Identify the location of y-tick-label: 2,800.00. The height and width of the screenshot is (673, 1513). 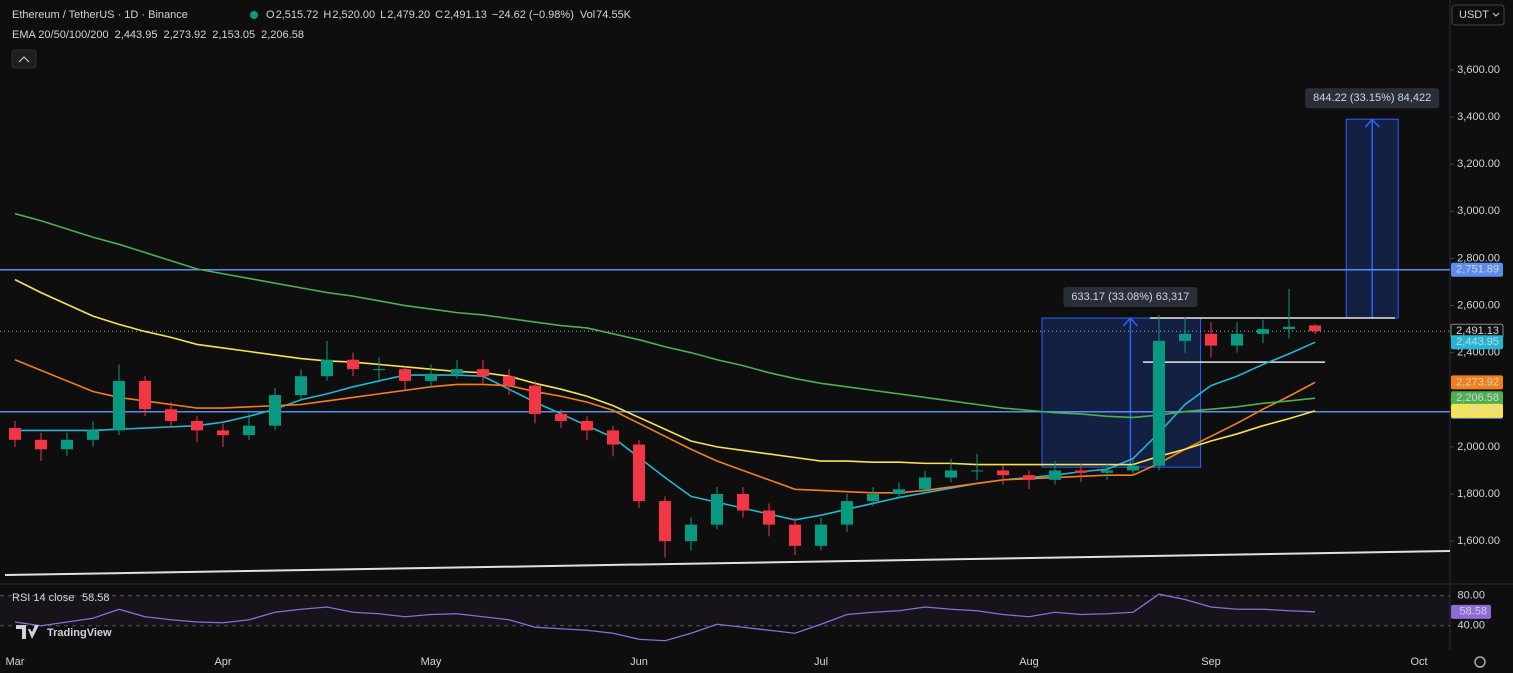
(1478, 258).